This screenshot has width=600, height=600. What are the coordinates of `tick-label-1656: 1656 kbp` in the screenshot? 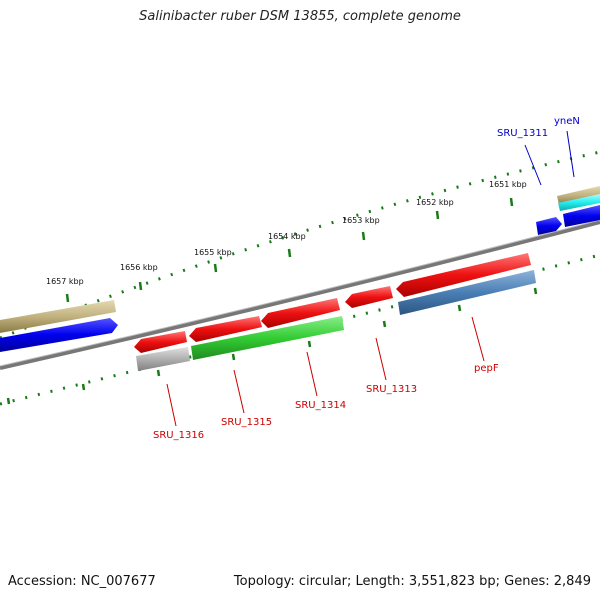 It's located at (139, 267).